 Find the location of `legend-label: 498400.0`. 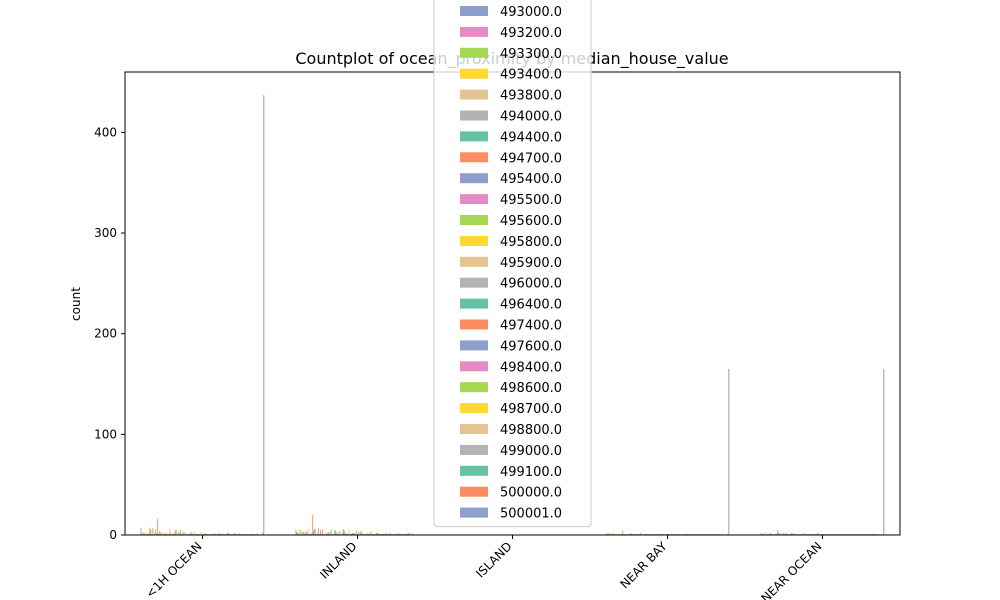

legend-label: 498400.0 is located at coordinates (531, 367).